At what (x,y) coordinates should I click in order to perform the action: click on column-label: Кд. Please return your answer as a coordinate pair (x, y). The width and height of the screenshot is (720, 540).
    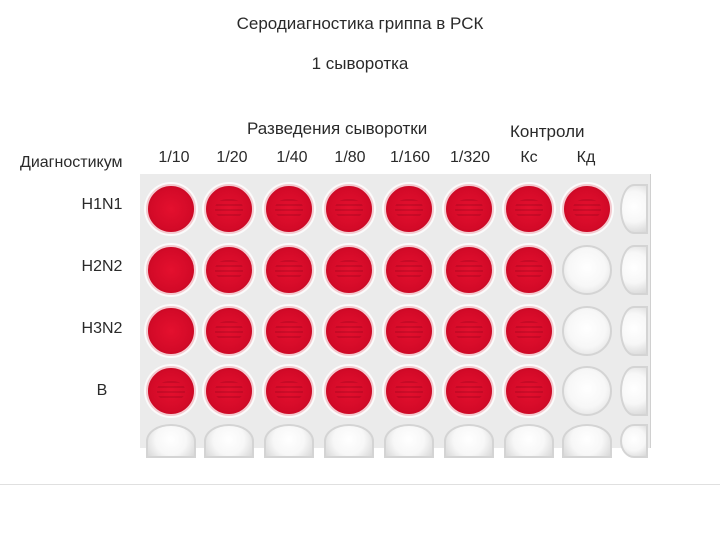
    Looking at the image, I should click on (586, 157).